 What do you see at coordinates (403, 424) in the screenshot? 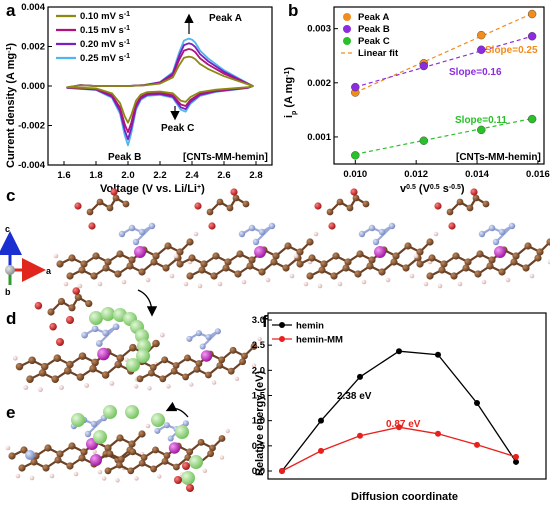
I see `hemin-mm-barrier-label: 0.87 eV` at bounding box center [403, 424].